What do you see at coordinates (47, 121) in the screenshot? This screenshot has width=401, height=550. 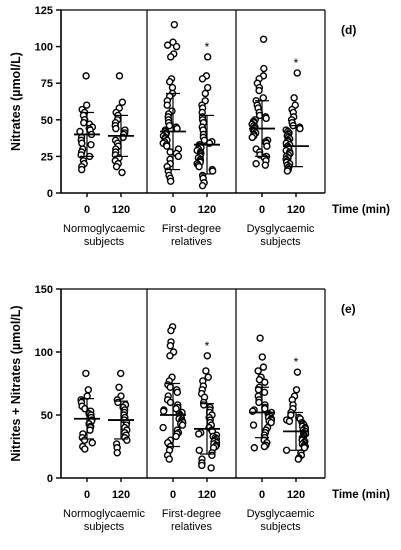 I see `y-tick-label: 50` at bounding box center [47, 121].